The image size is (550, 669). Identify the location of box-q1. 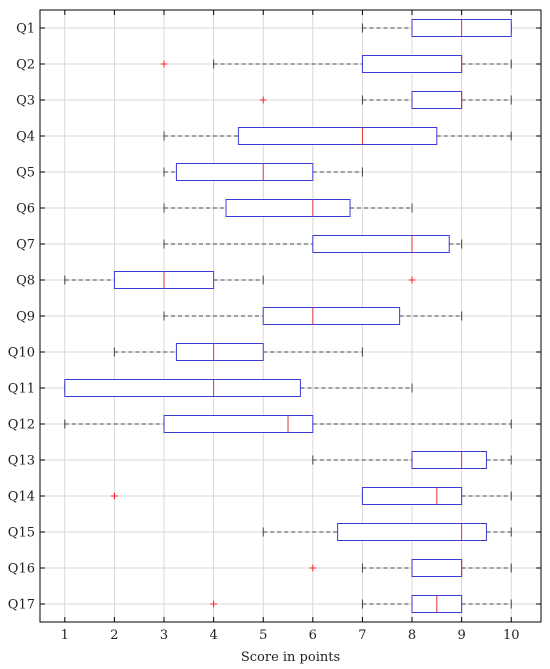
(436, 28).